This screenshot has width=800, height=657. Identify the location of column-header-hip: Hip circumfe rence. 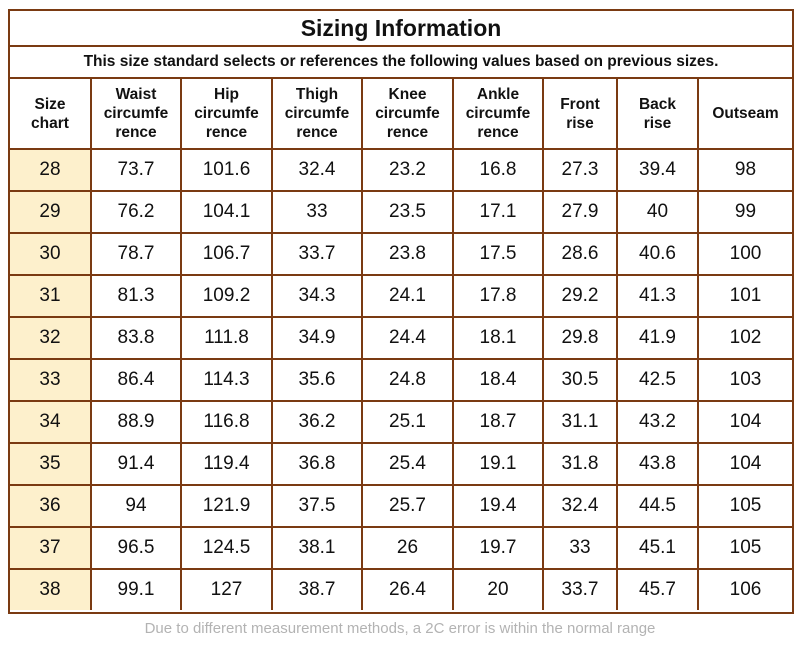
(226, 114).